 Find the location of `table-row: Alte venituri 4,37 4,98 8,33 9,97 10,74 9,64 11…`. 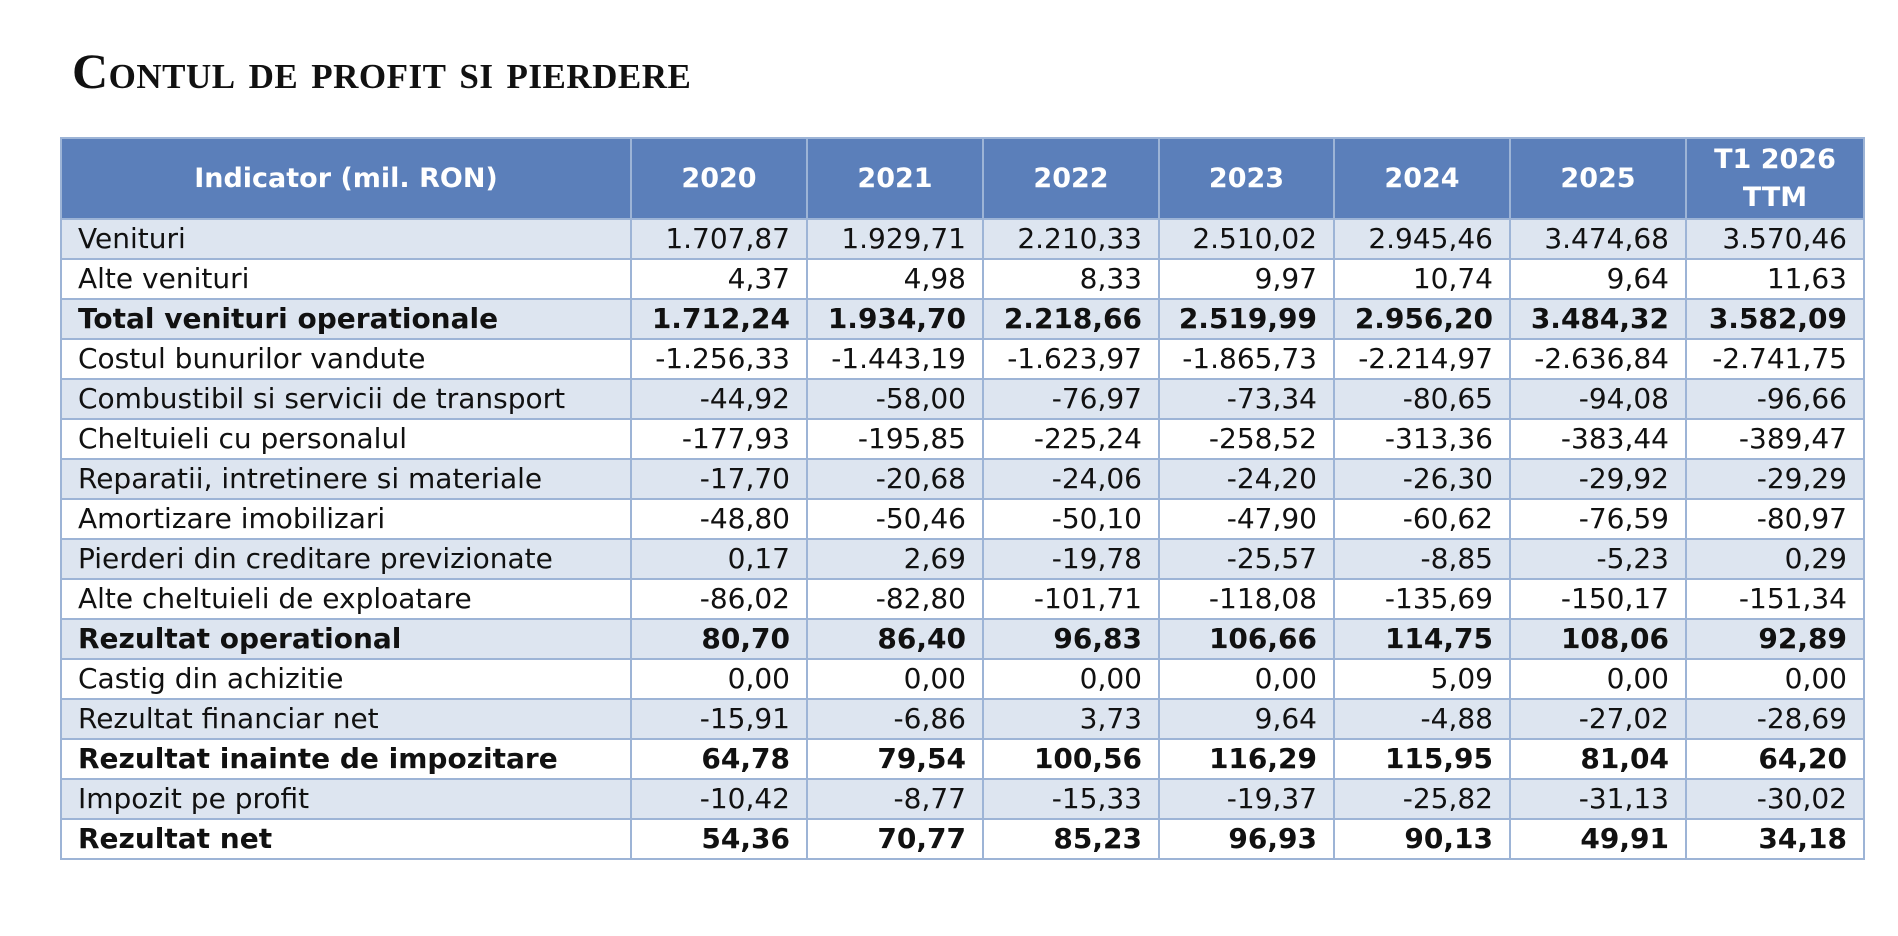

table-row: Alte venituri 4,37 4,98 8,33 9,97 10,74 9,64 11… is located at coordinates (962, 279).